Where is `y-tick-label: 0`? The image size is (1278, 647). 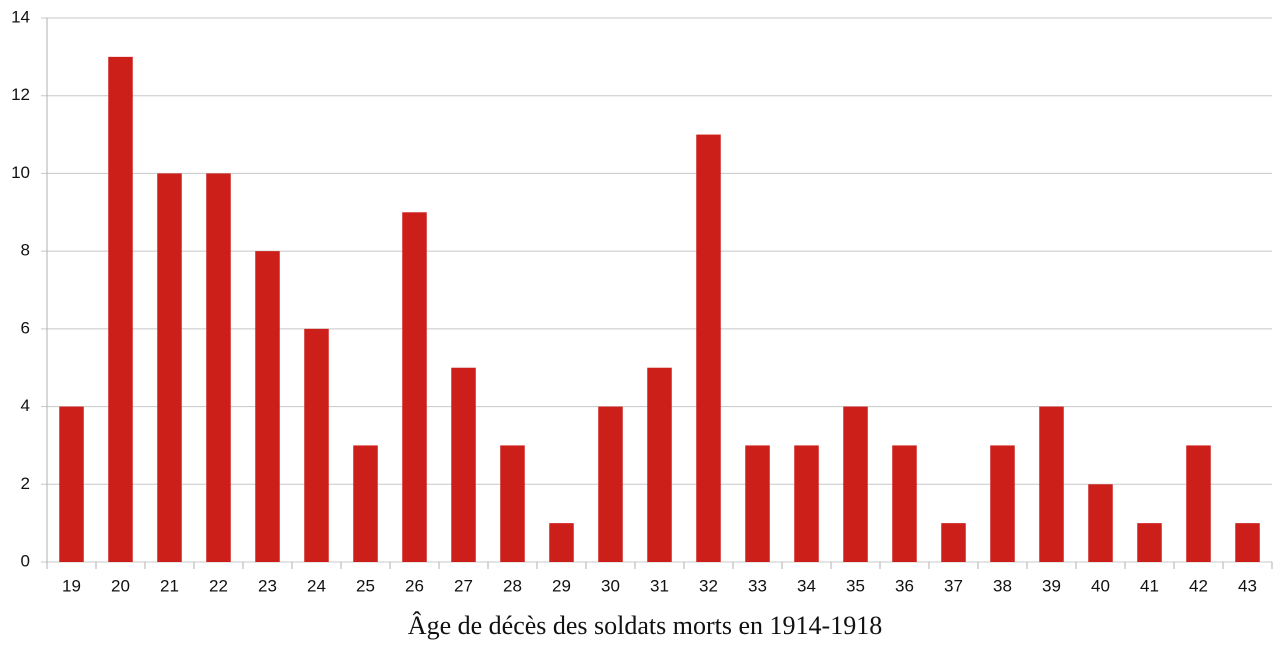 y-tick-label: 0 is located at coordinates (25, 560).